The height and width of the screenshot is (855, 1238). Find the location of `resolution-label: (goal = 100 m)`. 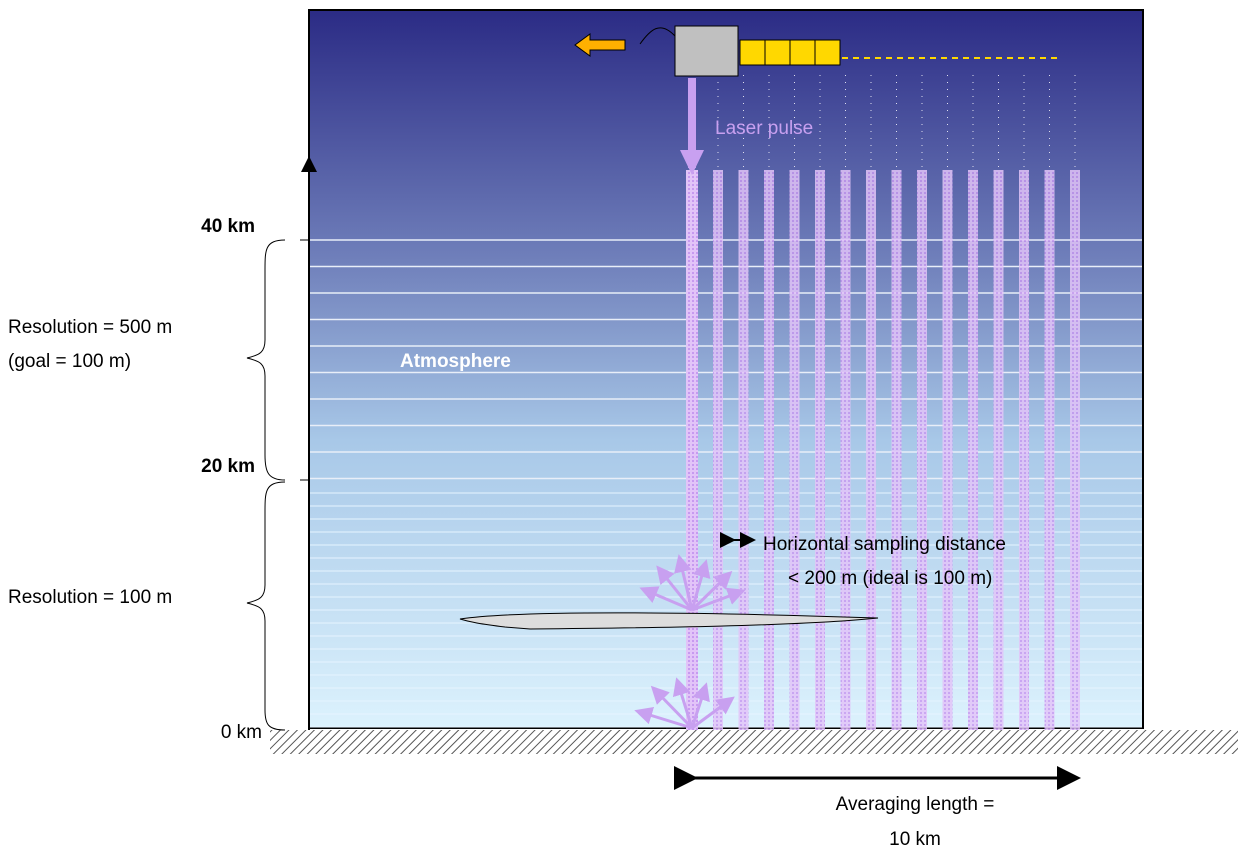

resolution-label: (goal = 100 m) is located at coordinates (69, 361).